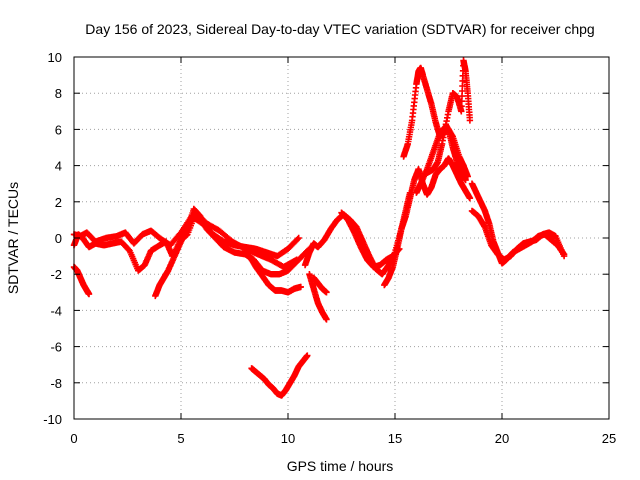 Image resolution: width=640 pixels, height=480 pixels. What do you see at coordinates (56, 274) in the screenshot?
I see `y-tick-label: -2` at bounding box center [56, 274].